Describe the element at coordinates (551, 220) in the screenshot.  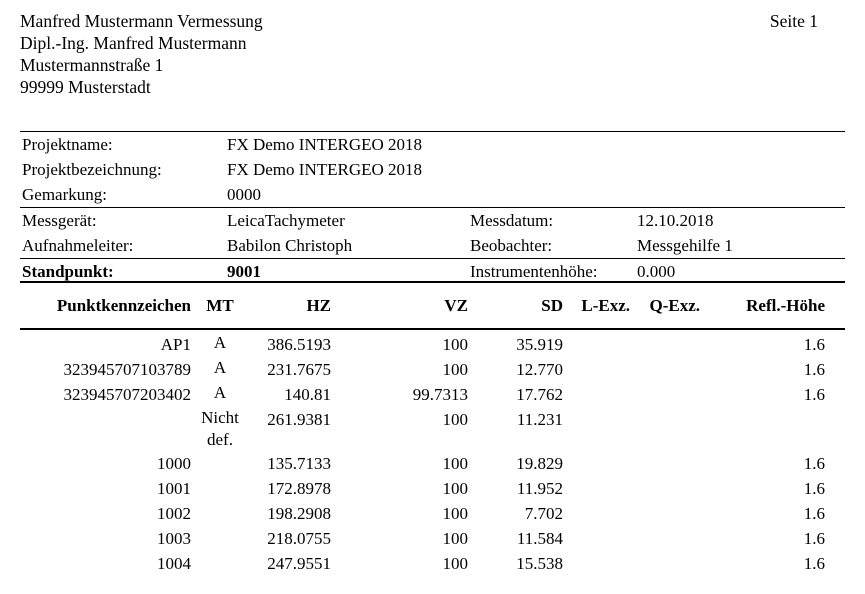
I see `messdatum-label: Messdatum:` at that location.